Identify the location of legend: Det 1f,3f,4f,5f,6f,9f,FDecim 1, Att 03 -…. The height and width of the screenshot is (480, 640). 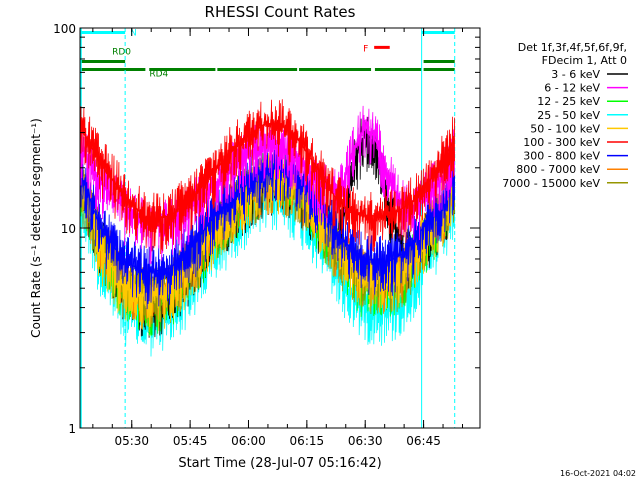
(565, 115).